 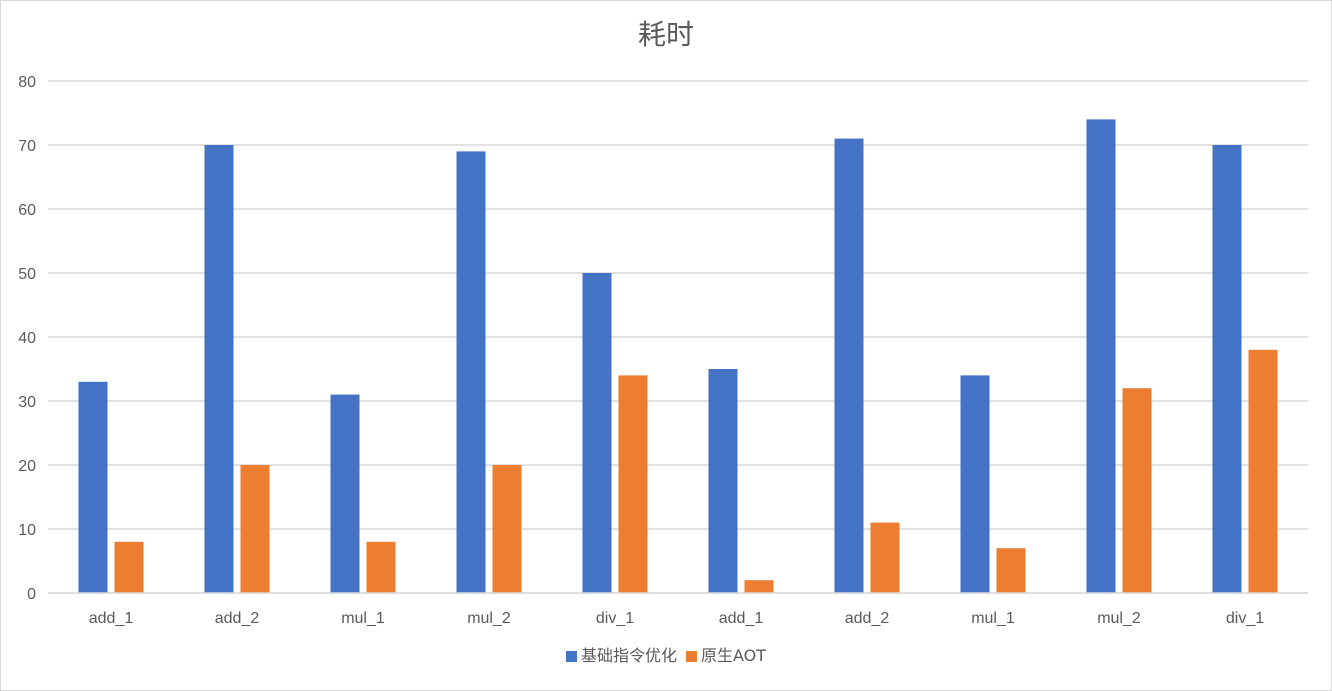 I want to click on y-tick-label: 40, so click(x=27, y=338).